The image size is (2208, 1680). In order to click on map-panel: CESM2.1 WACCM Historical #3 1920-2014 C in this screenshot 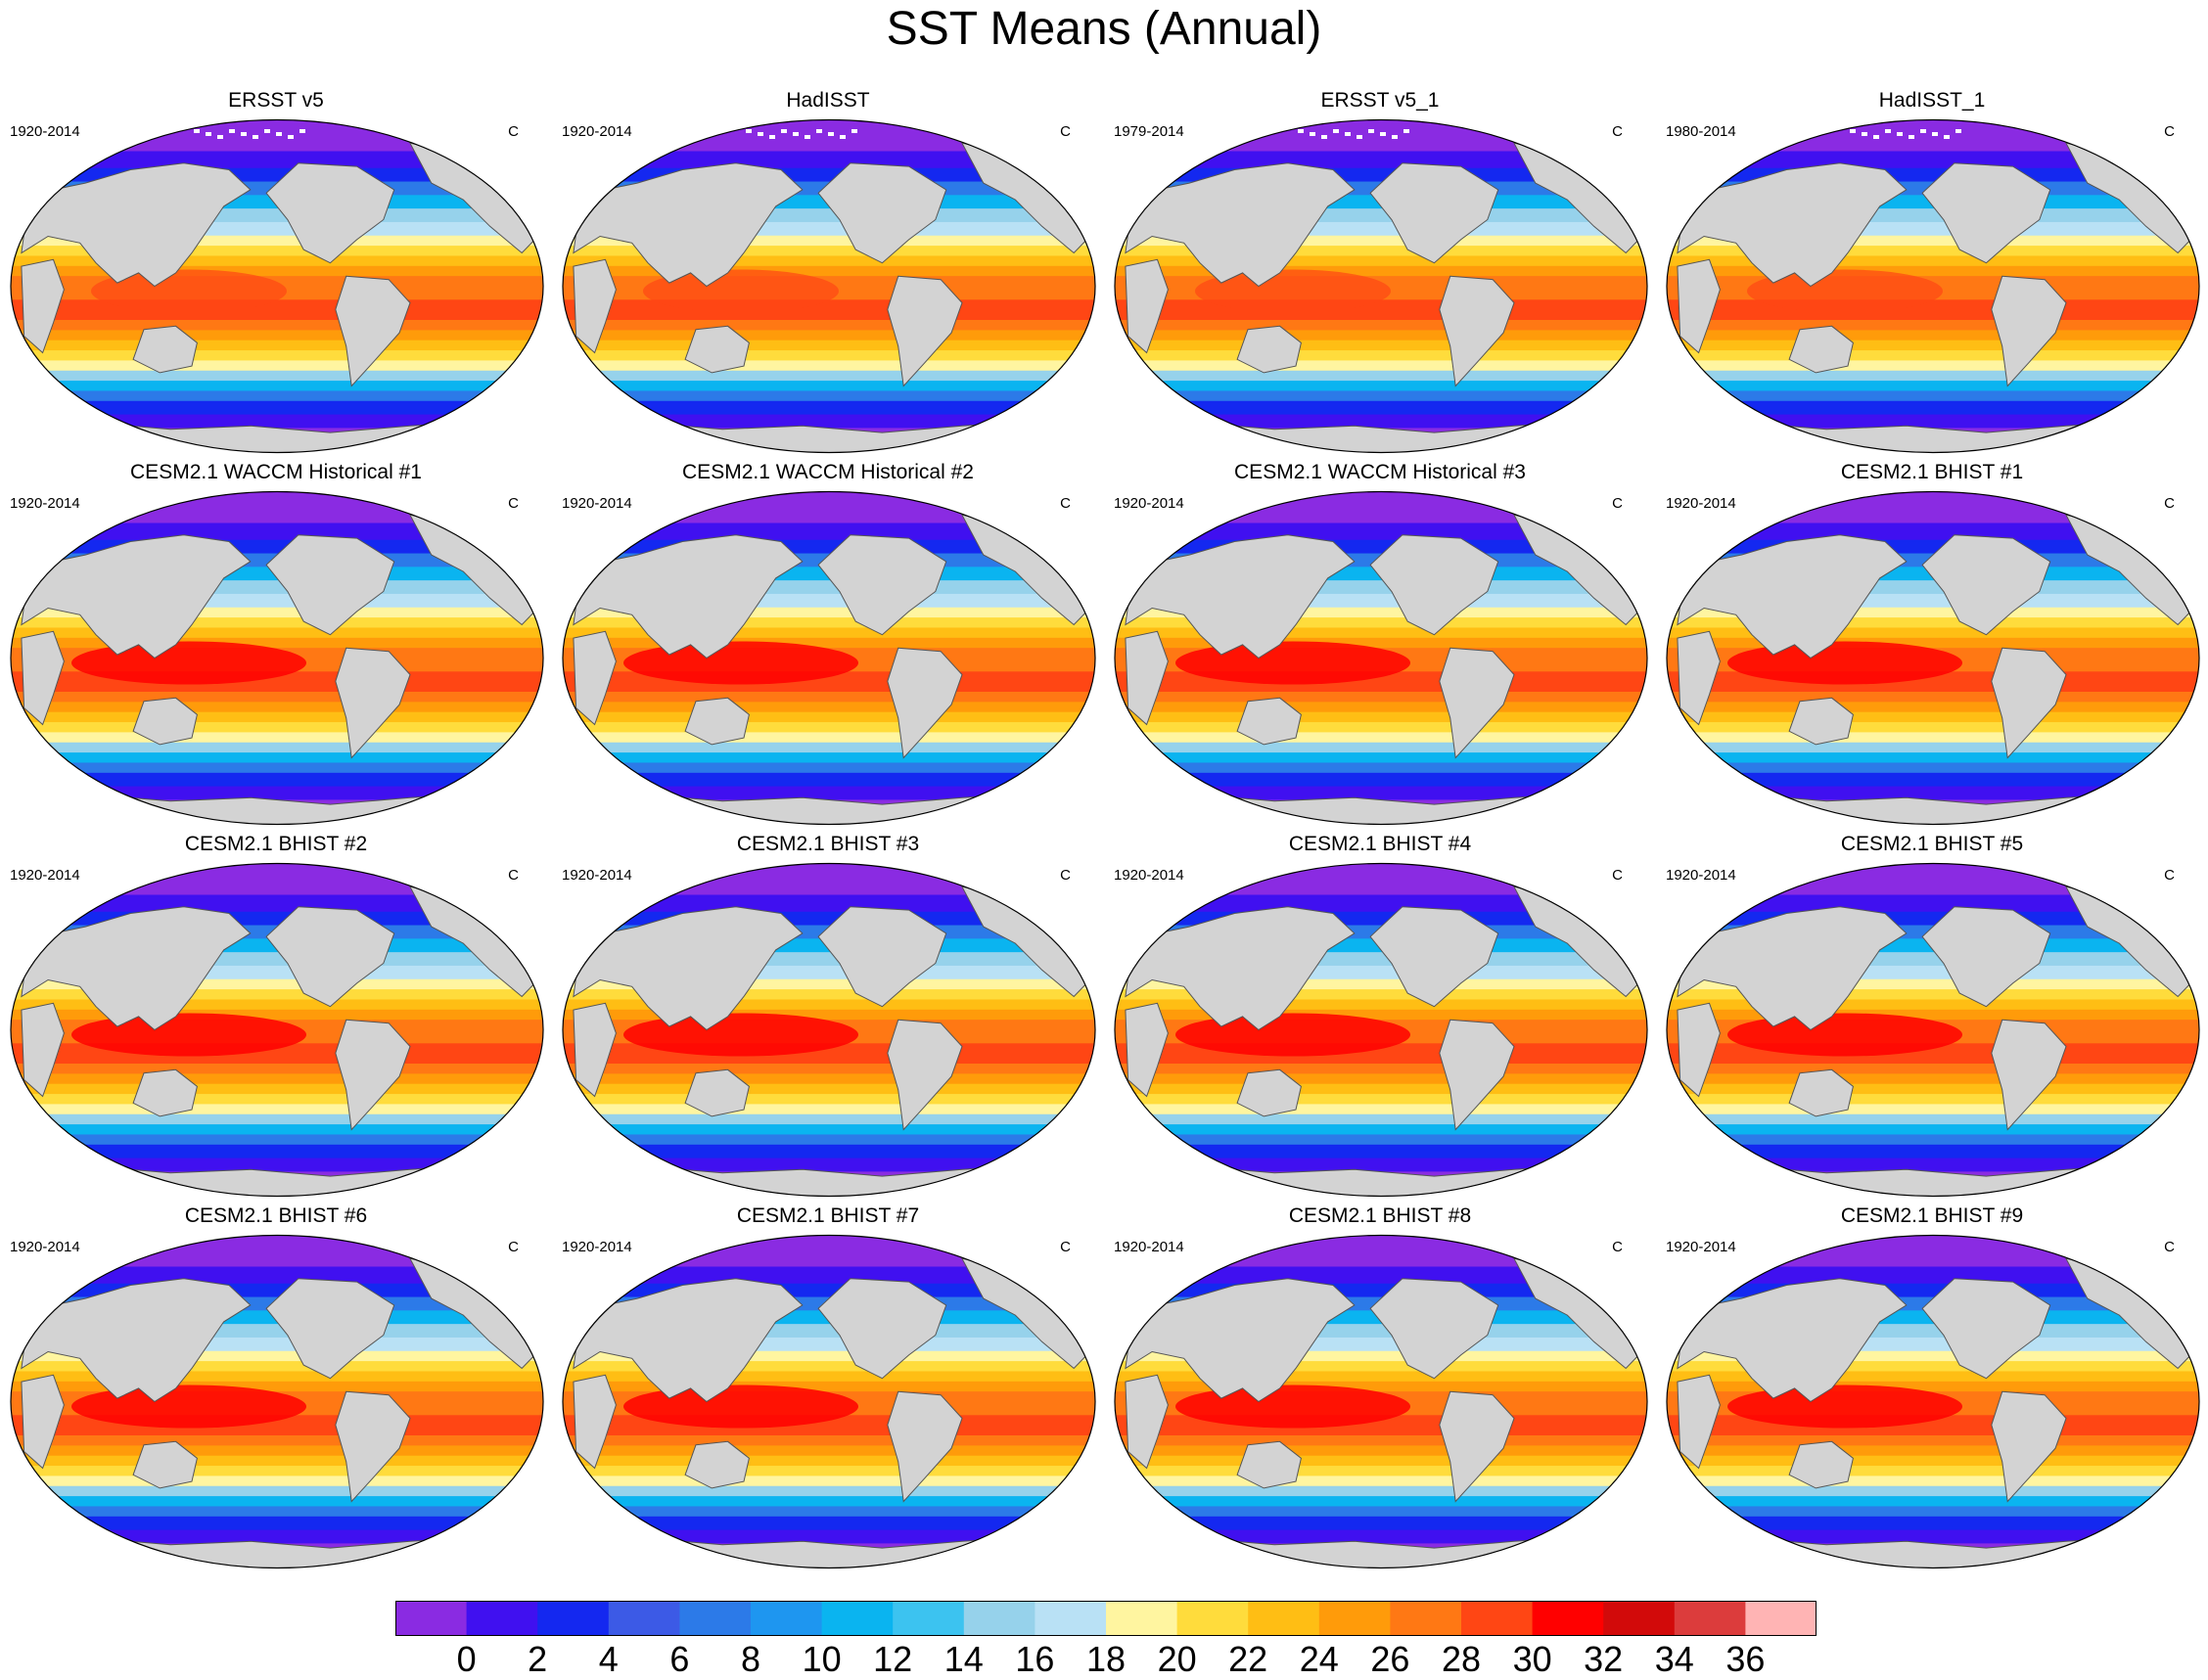, I will do `click(1380, 646)`.